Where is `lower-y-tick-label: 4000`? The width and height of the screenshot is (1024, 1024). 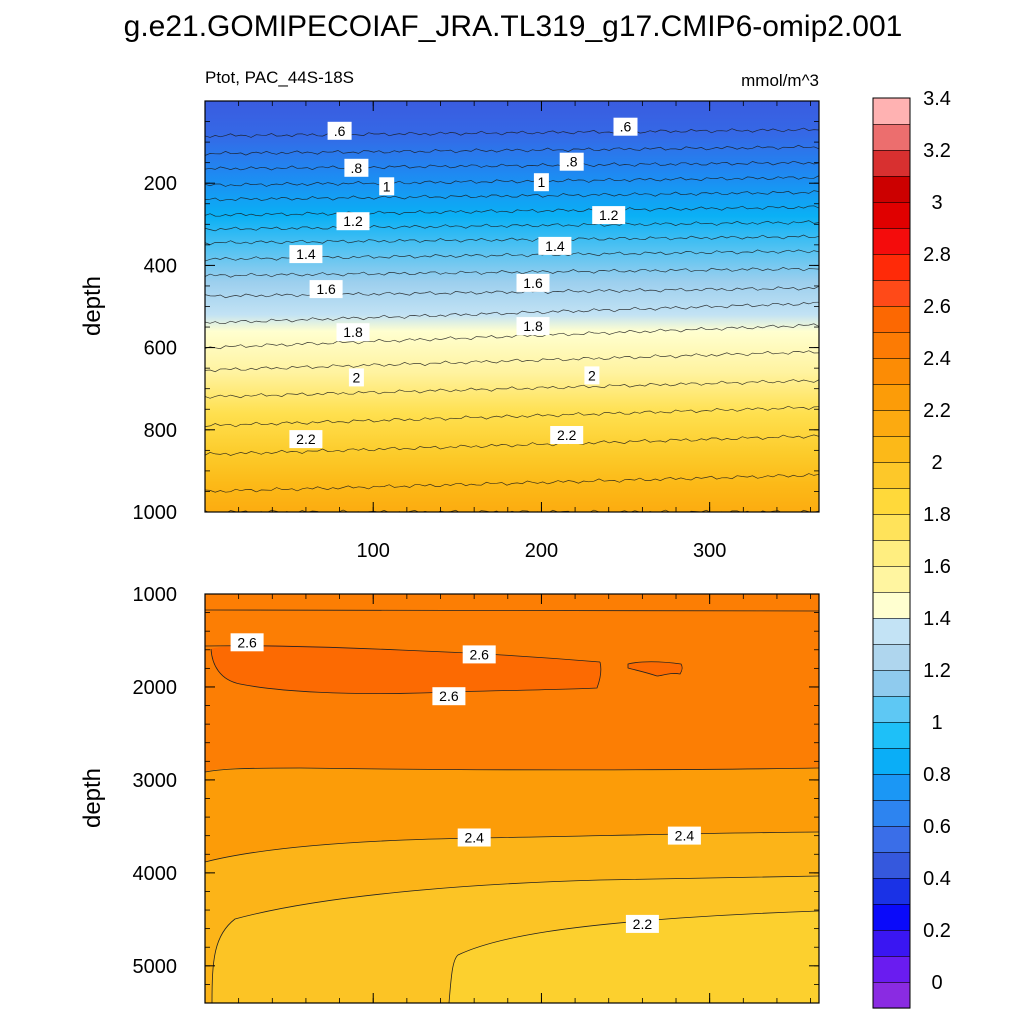 lower-y-tick-label: 4000 is located at coordinates (155, 874).